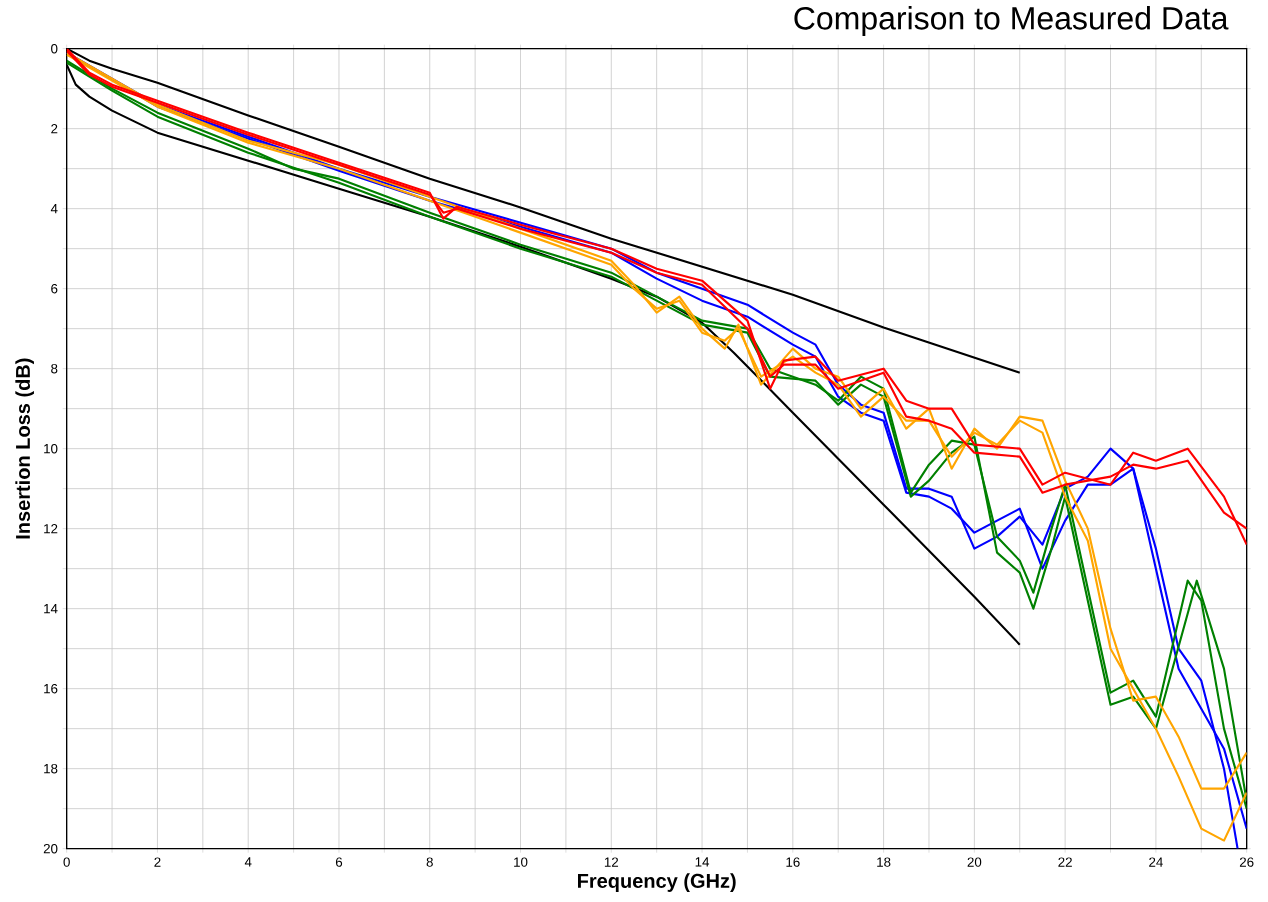  What do you see at coordinates (793, 862) in the screenshot?
I see `x-tick-label: 16` at bounding box center [793, 862].